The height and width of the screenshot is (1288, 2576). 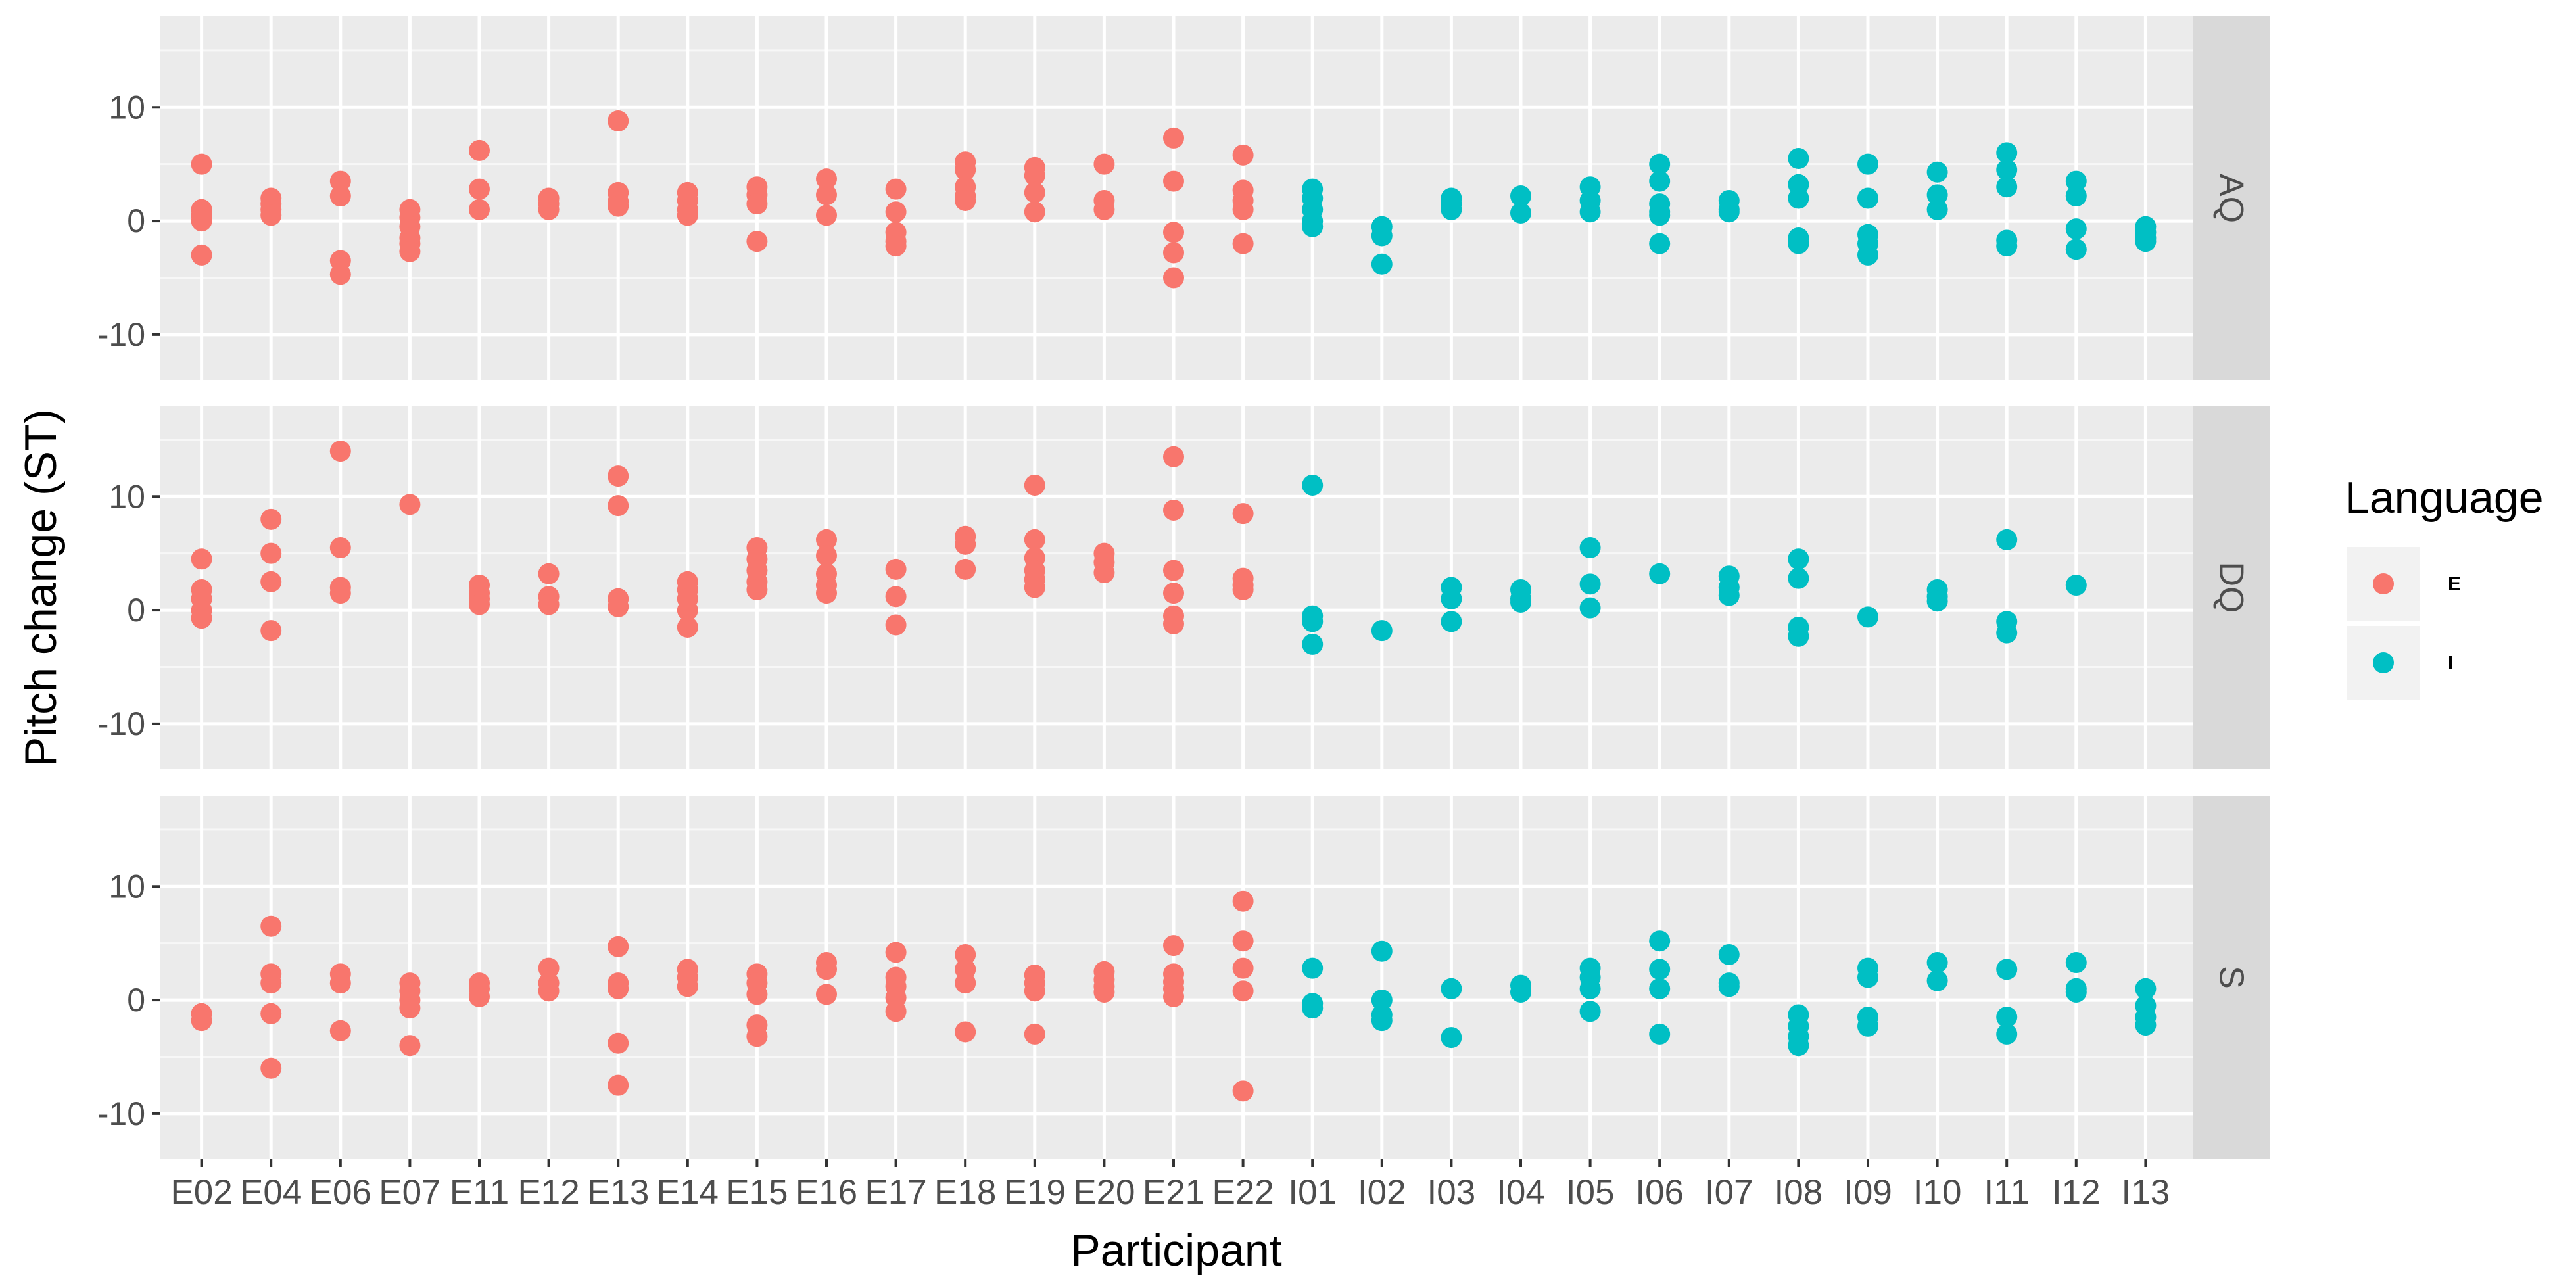 I want to click on facet-strip-label: DQ, so click(x=2232, y=588).